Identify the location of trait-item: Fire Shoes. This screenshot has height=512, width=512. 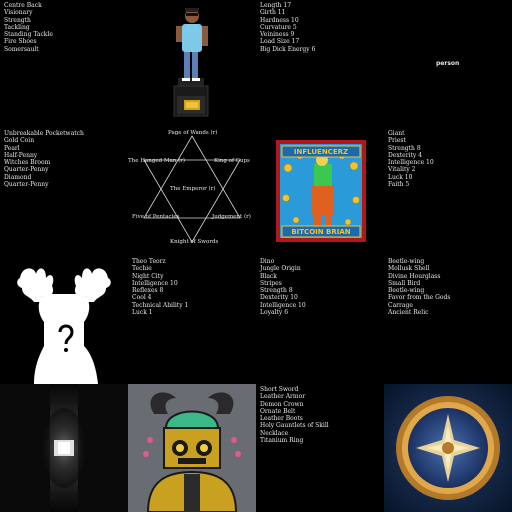
(20, 42).